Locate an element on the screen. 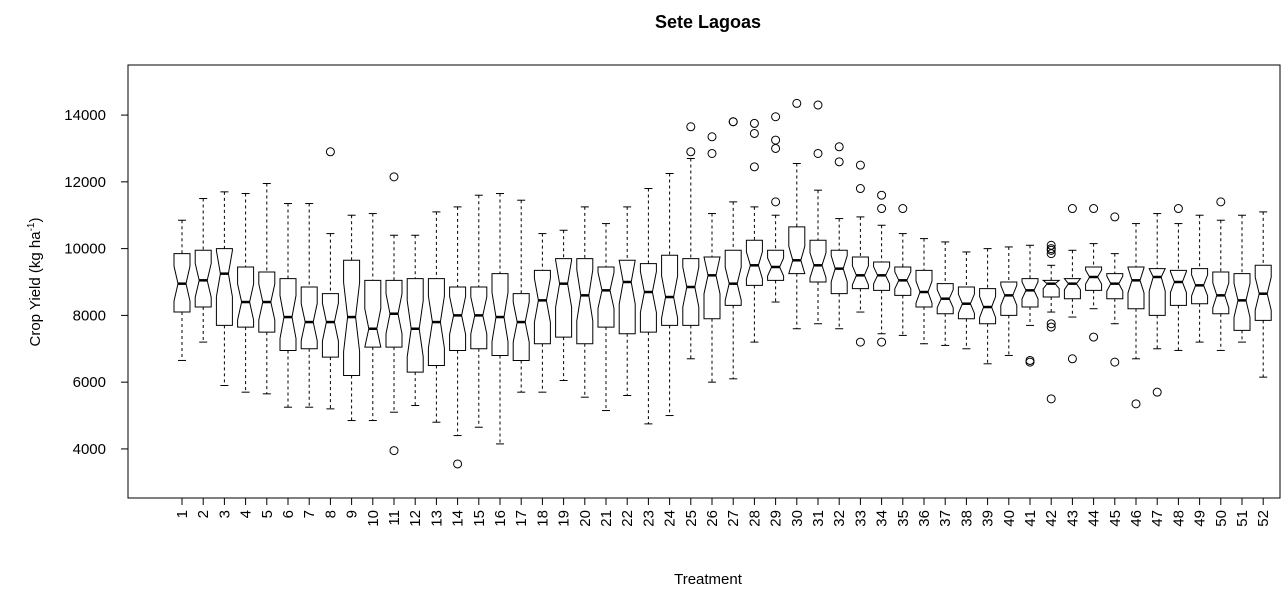 This screenshot has height=589, width=1287. x-tick-label: 32 is located at coordinates (839, 518).